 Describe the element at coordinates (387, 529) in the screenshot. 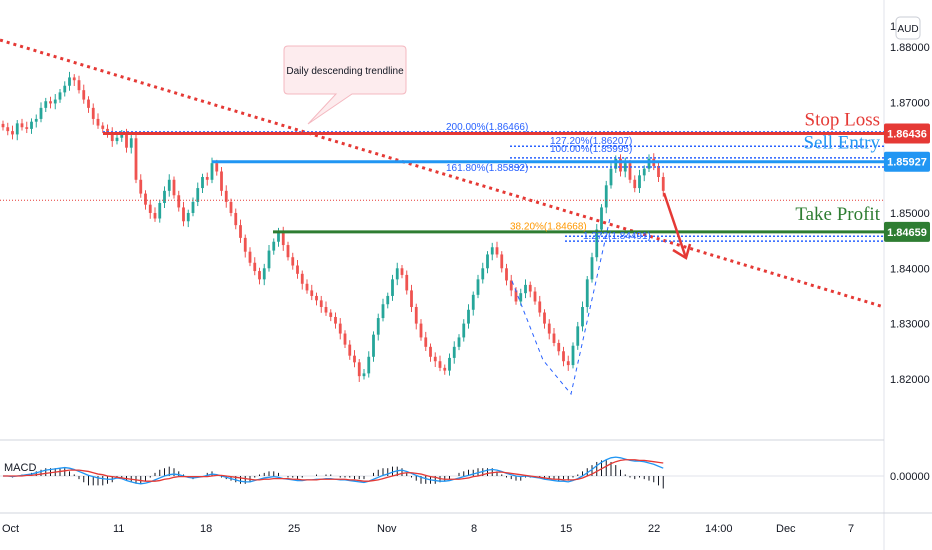

I see `time-tick-label: Nov` at that location.